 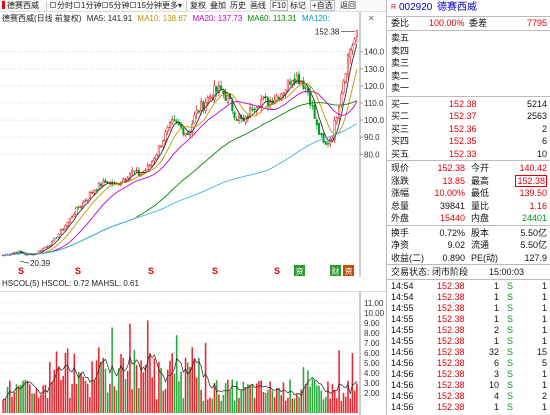 I want to click on f10-button: F10, so click(x=279, y=5).